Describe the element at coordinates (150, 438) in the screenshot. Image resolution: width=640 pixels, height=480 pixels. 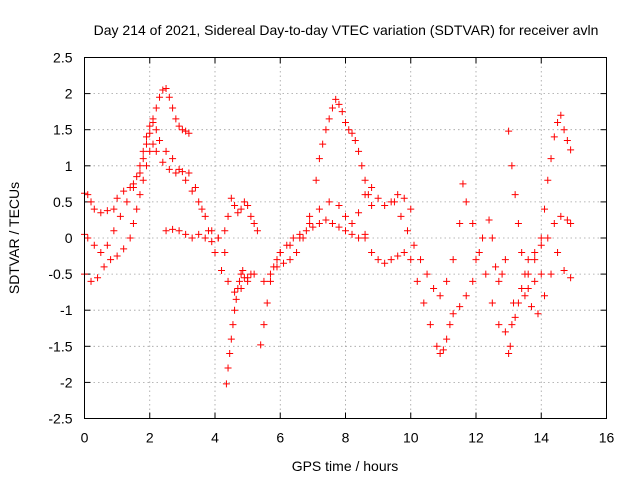
I see `x-tick-label: 2` at that location.